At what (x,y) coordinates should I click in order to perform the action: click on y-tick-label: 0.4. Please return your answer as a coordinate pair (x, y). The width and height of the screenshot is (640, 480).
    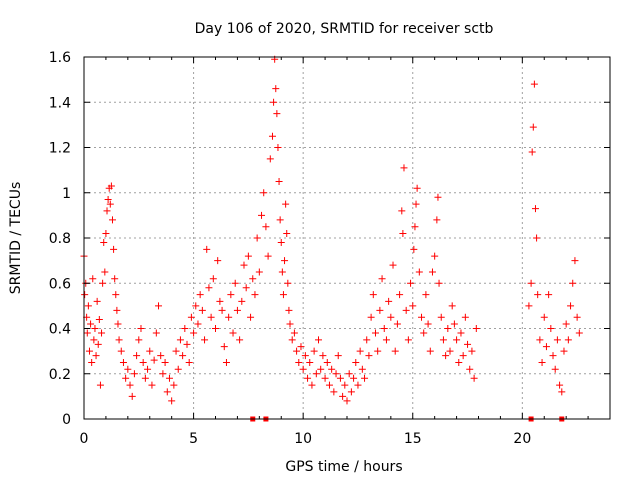
    Looking at the image, I should click on (60, 330).